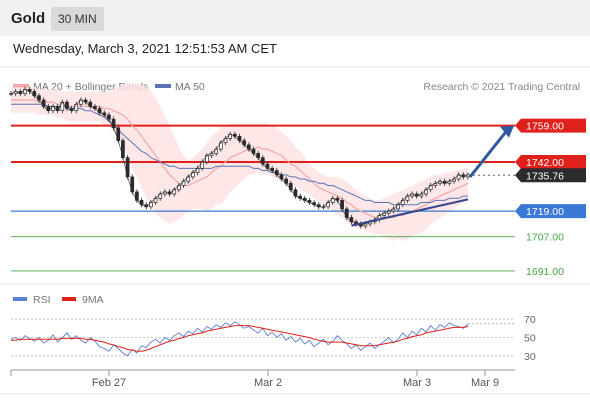  I want to click on level-label: 1691.00, so click(545, 272).